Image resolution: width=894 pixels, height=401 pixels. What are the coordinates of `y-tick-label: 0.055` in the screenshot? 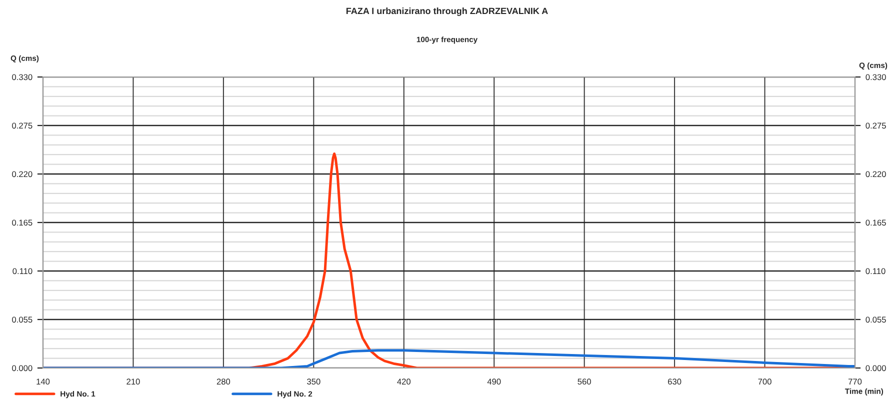 It's located at (22, 319).